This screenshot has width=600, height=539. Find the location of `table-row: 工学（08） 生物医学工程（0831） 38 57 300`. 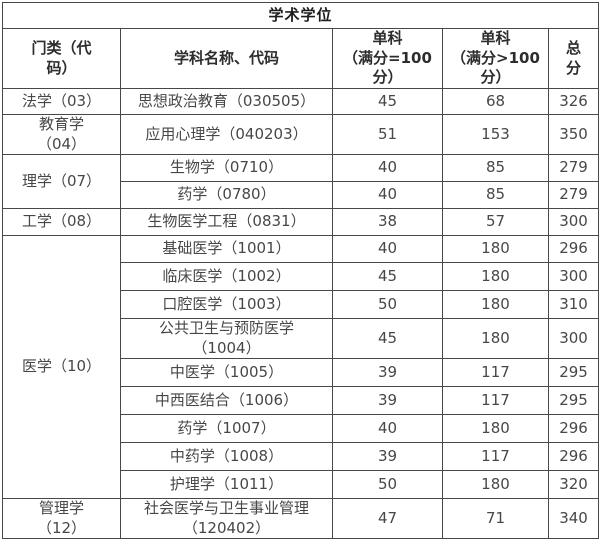

table-row: 工学（08） 生物医学工程（0831） 38 57 300 is located at coordinates (301, 222).